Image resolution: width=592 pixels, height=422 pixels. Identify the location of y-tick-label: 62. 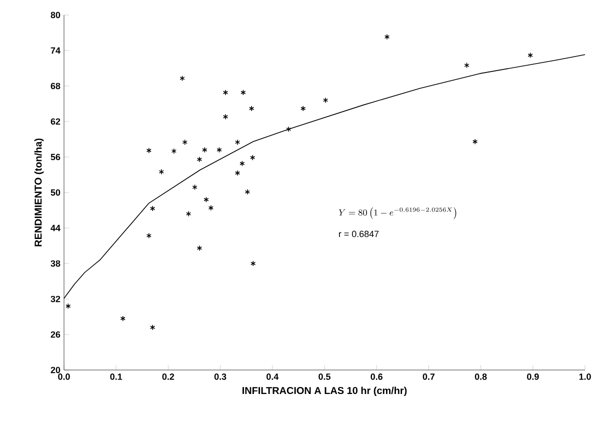
(55, 121).